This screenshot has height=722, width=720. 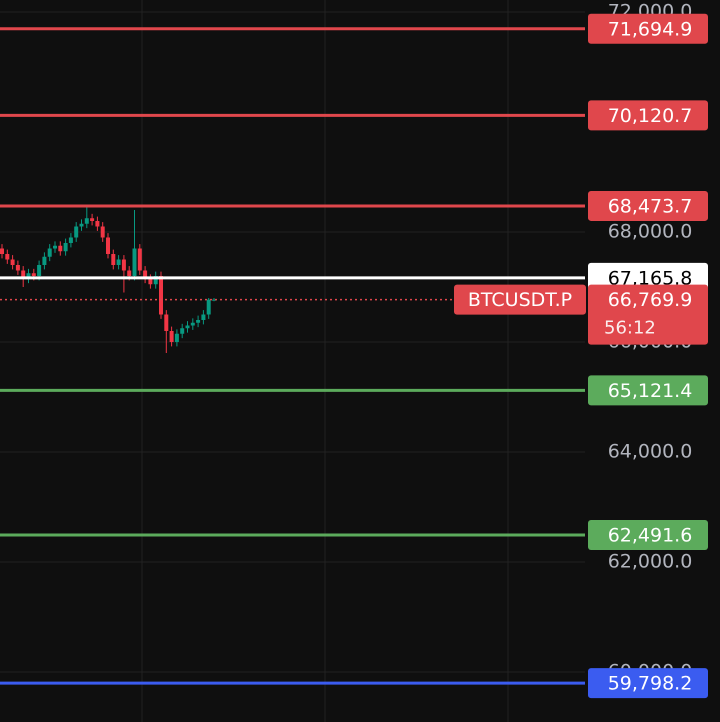 I want to click on level-label: 71,694.9, so click(x=650, y=29).